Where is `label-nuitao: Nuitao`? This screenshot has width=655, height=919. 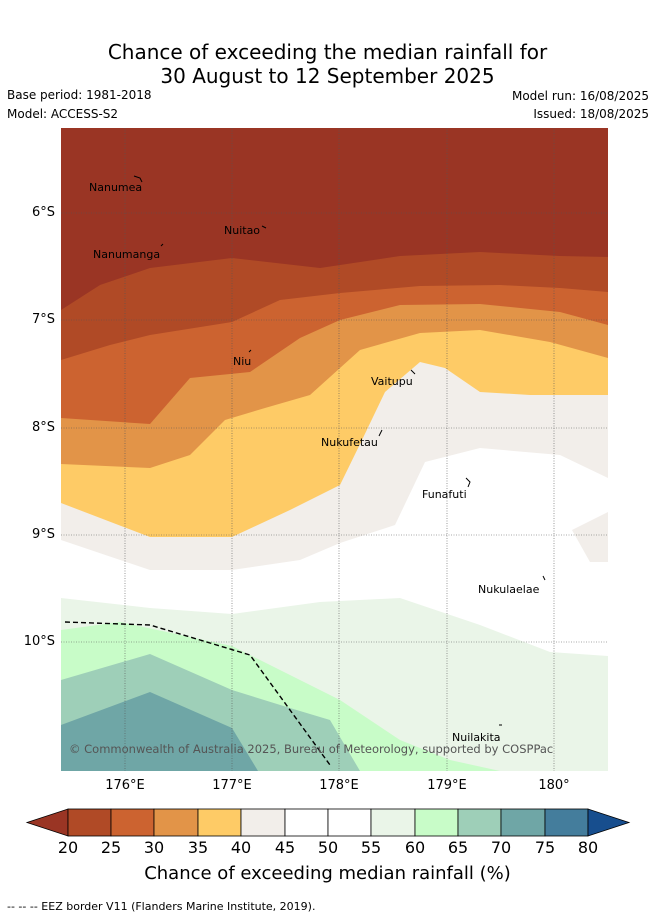
label-nuitao: Nuitao is located at coordinates (242, 230).